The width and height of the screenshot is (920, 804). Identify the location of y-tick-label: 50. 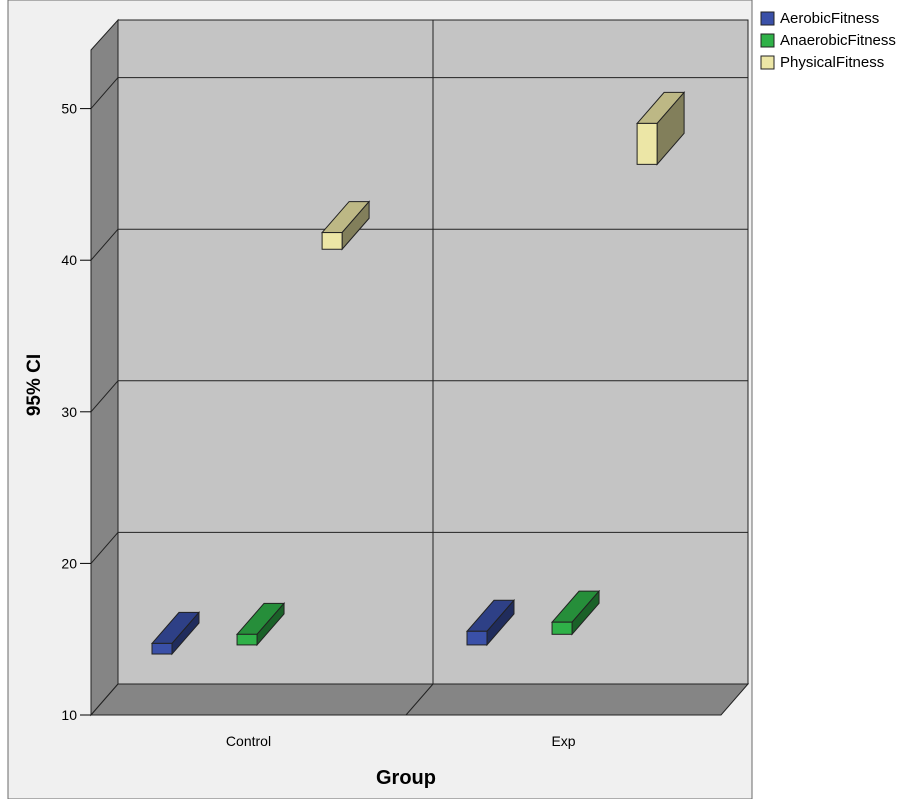
(69, 109).